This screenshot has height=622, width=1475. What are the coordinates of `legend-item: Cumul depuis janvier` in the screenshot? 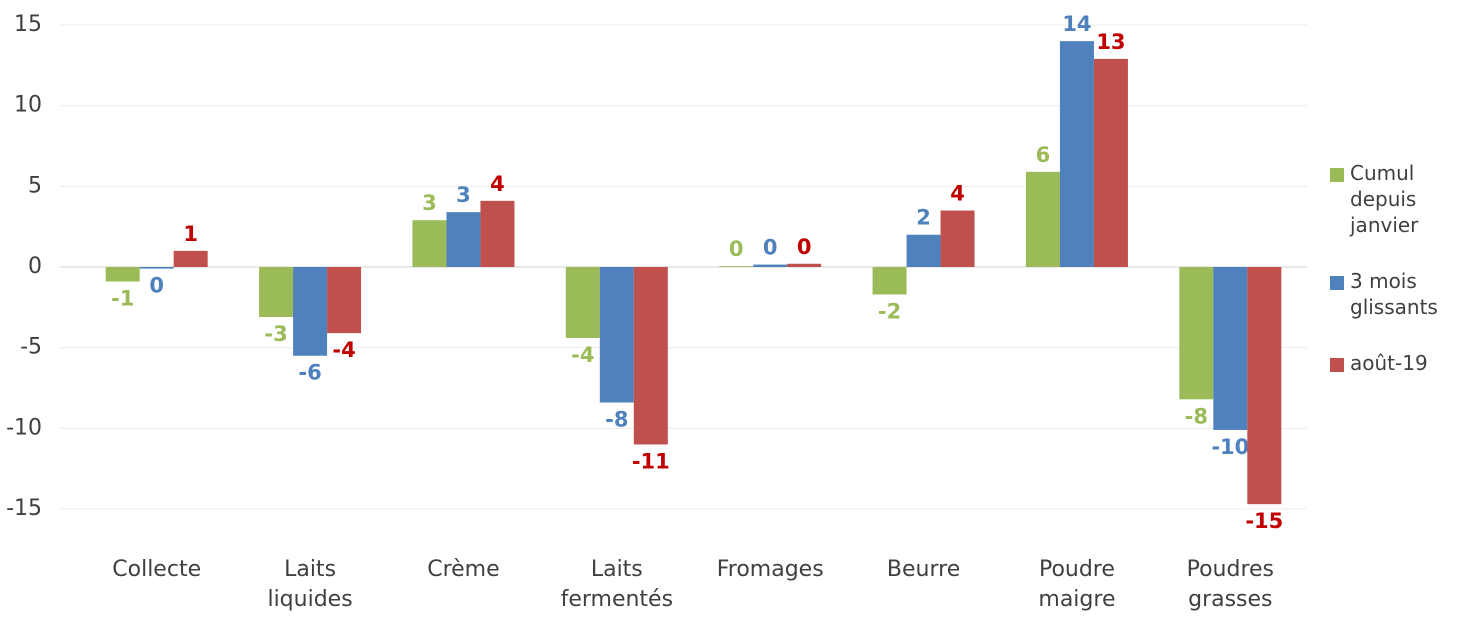 It's located at (1380, 199).